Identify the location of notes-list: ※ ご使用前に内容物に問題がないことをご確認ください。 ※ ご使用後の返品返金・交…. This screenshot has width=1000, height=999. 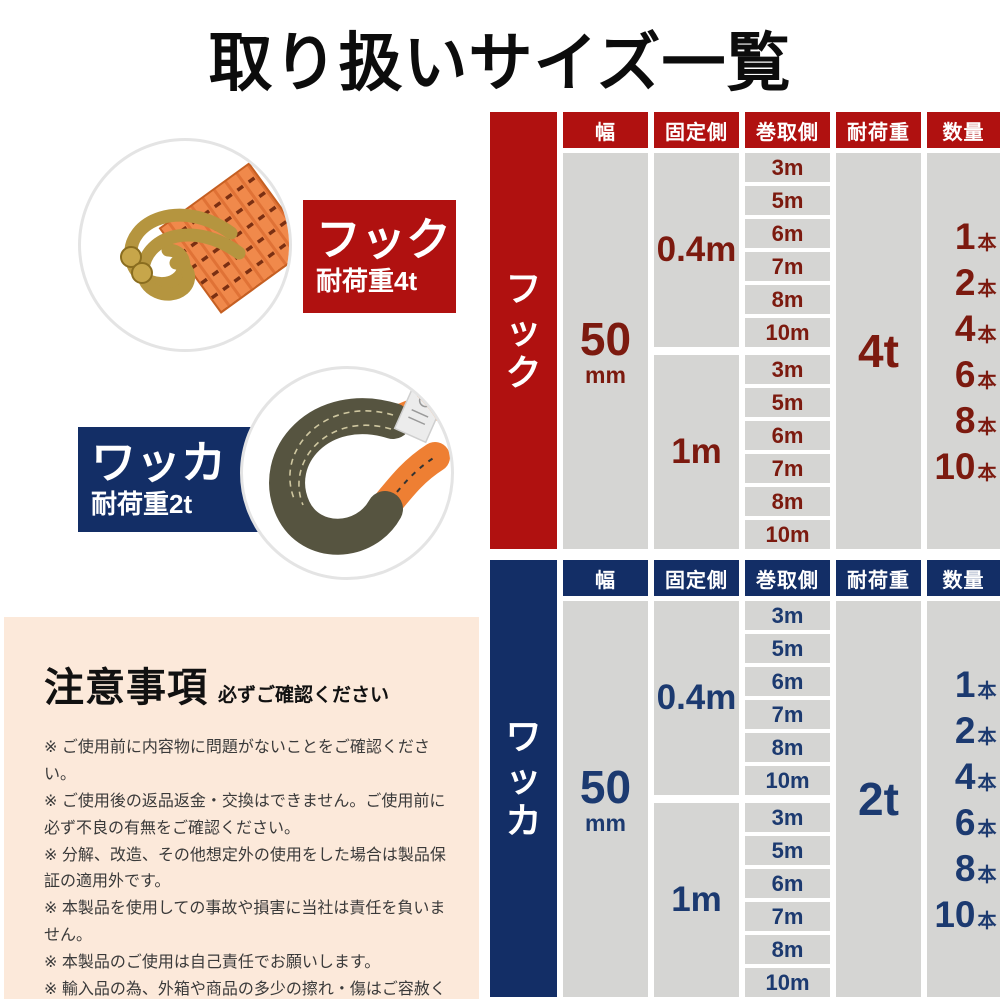
(248, 867).